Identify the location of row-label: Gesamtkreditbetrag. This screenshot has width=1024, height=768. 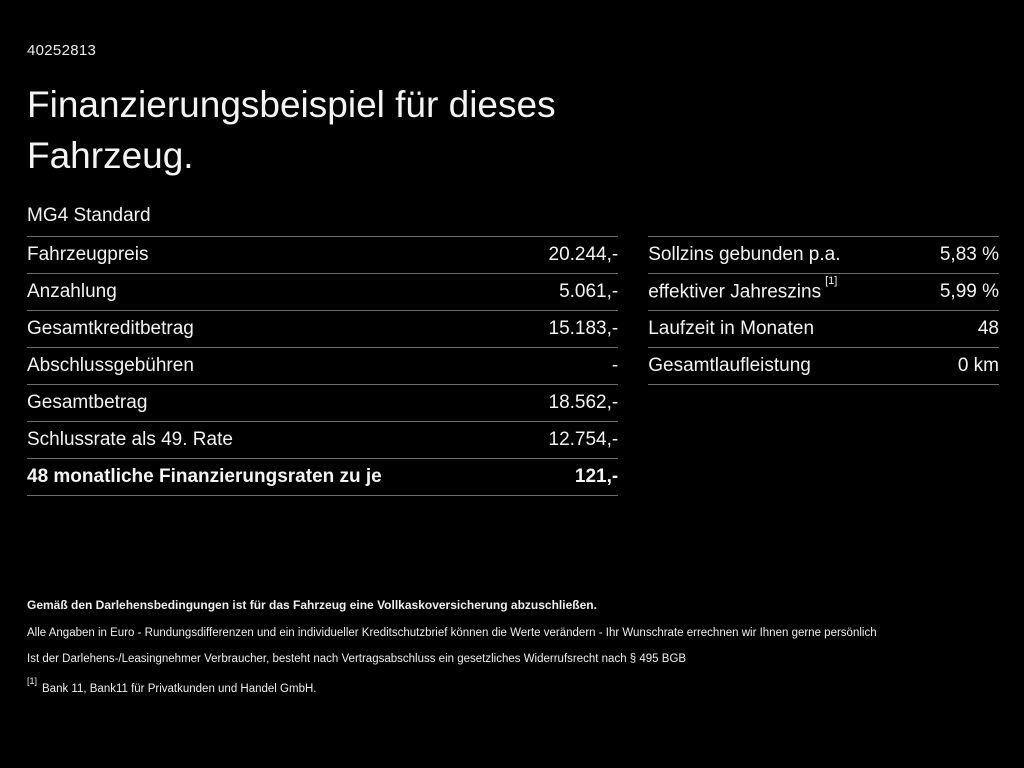
(110, 329).